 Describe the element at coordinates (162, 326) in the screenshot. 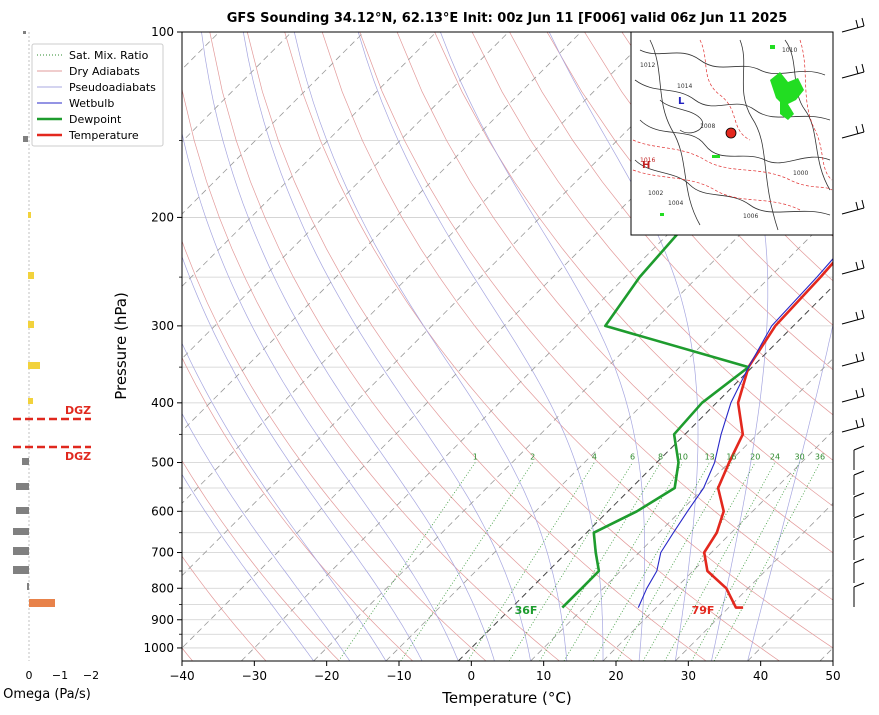

I see `y-tick-label: 300` at that location.